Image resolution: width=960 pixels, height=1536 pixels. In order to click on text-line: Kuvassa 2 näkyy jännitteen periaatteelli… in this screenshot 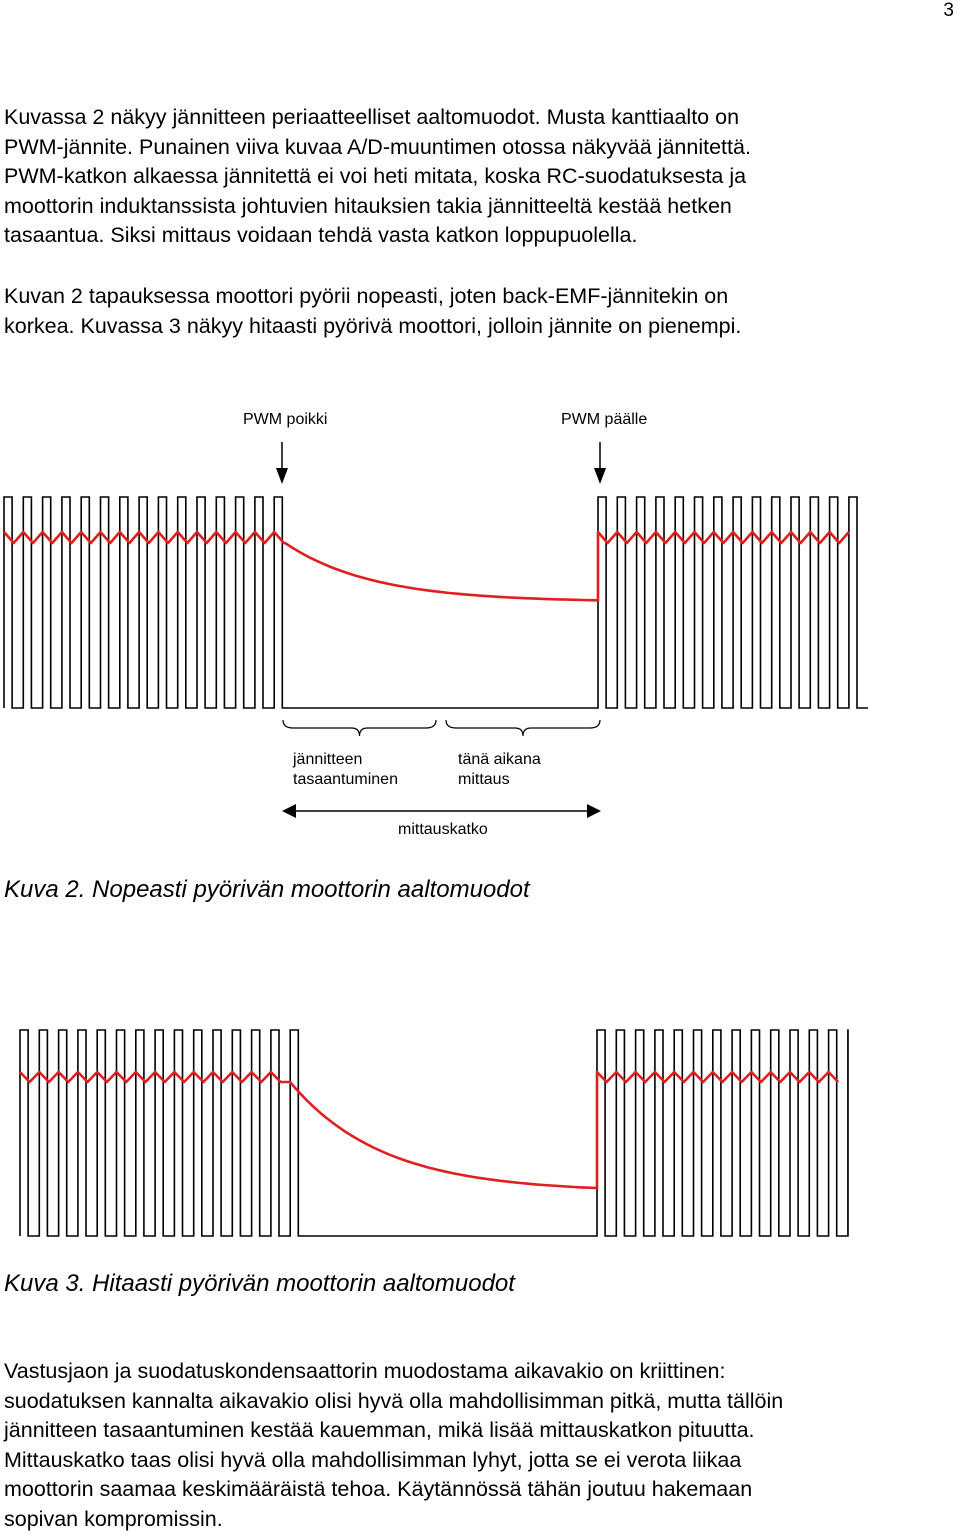, I will do `click(372, 117)`.